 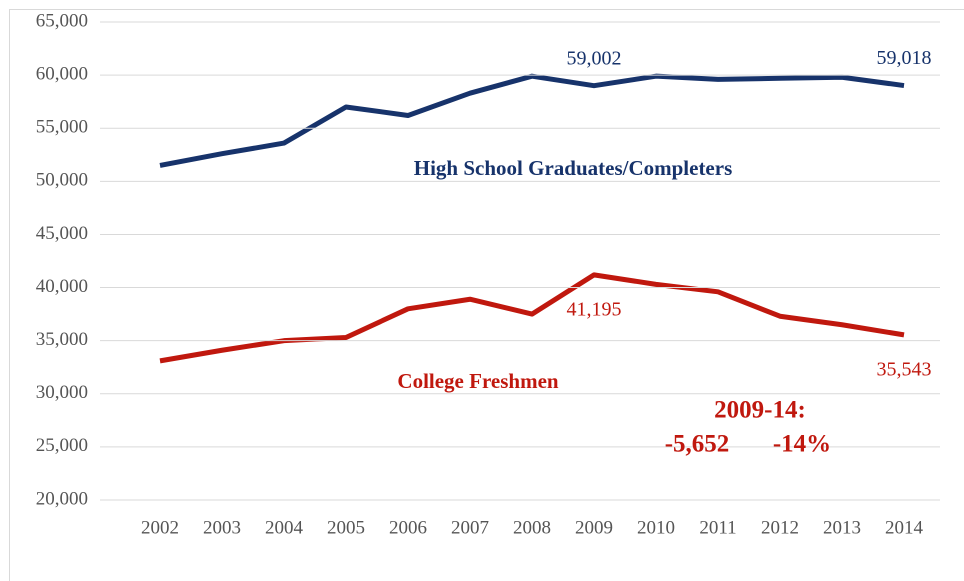 I want to click on data-label: 59,018, so click(x=904, y=58).